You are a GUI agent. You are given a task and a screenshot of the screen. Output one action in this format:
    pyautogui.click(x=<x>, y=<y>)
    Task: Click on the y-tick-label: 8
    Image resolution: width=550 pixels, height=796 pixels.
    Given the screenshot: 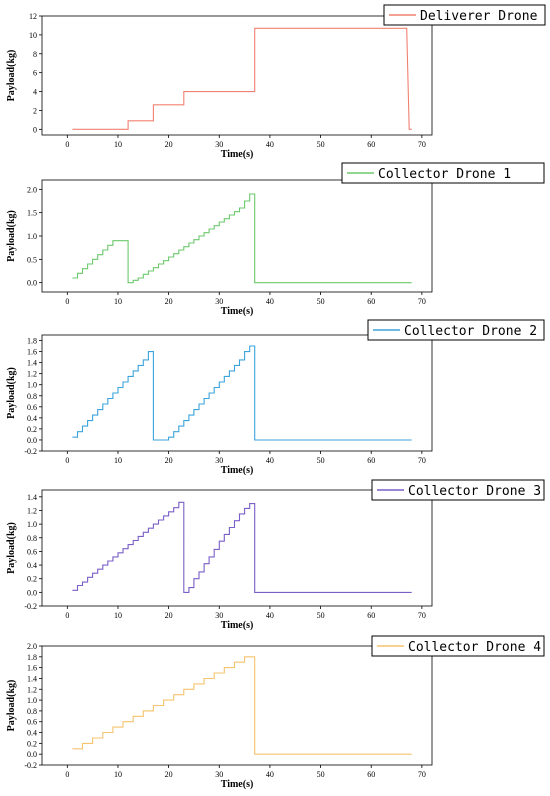 What is the action you would take?
    pyautogui.click(x=35, y=54)
    